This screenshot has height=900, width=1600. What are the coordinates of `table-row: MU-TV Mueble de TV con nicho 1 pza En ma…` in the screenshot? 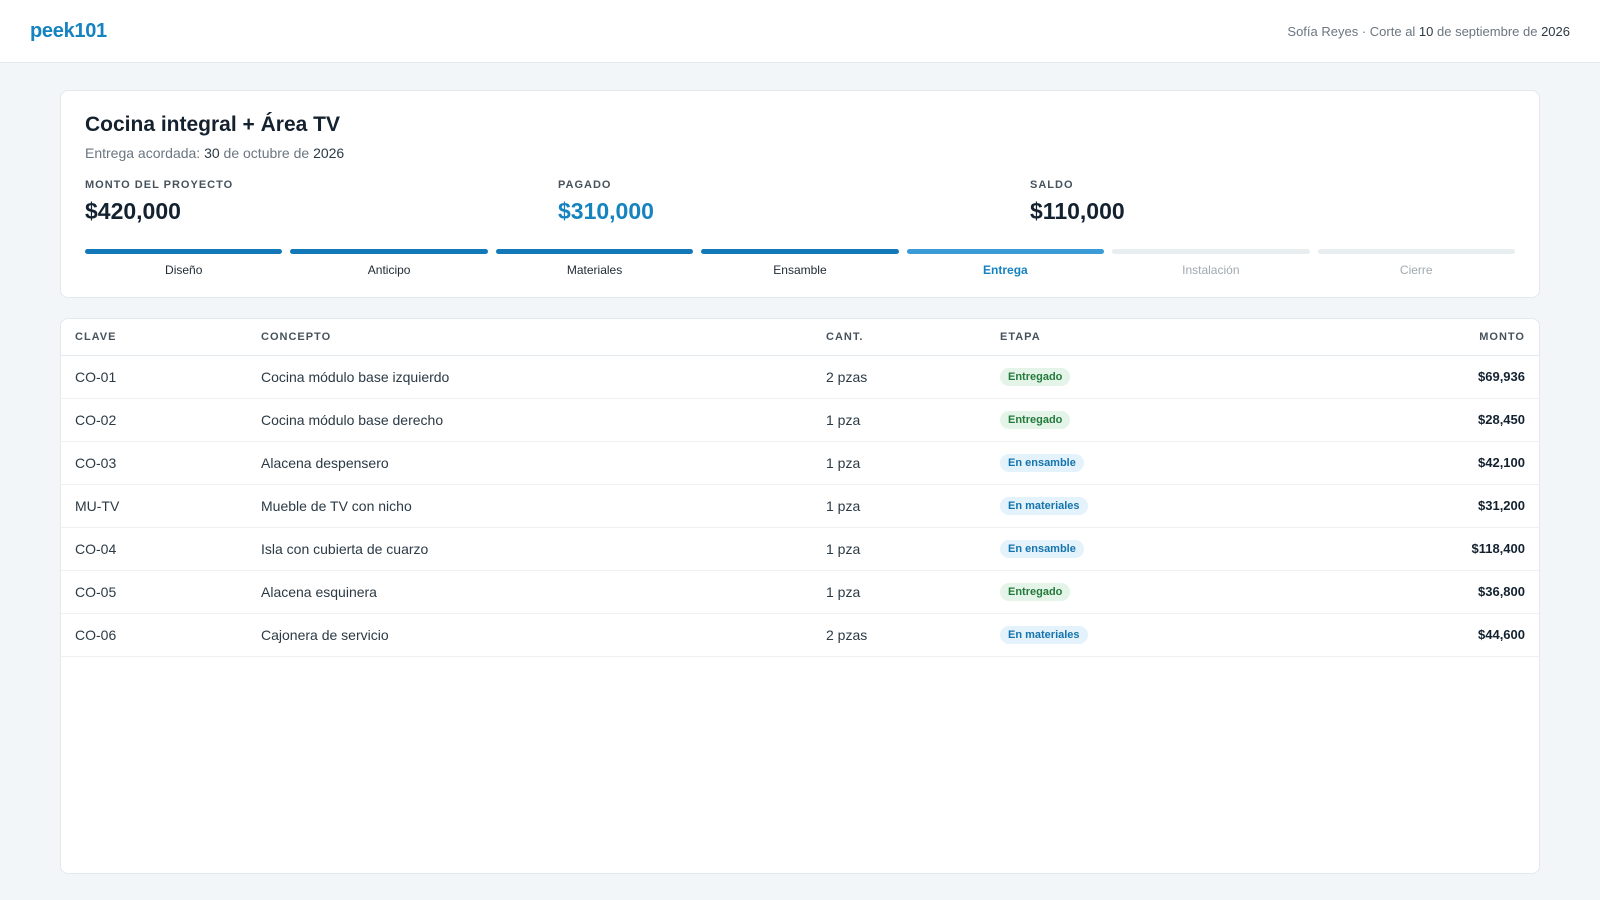 It's located at (800, 506).